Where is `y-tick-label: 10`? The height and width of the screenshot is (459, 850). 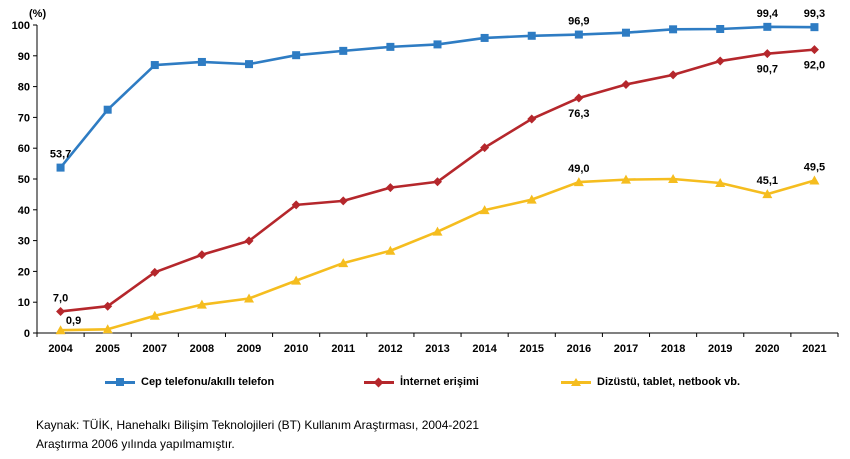 y-tick-label: 10 is located at coordinates (24, 303).